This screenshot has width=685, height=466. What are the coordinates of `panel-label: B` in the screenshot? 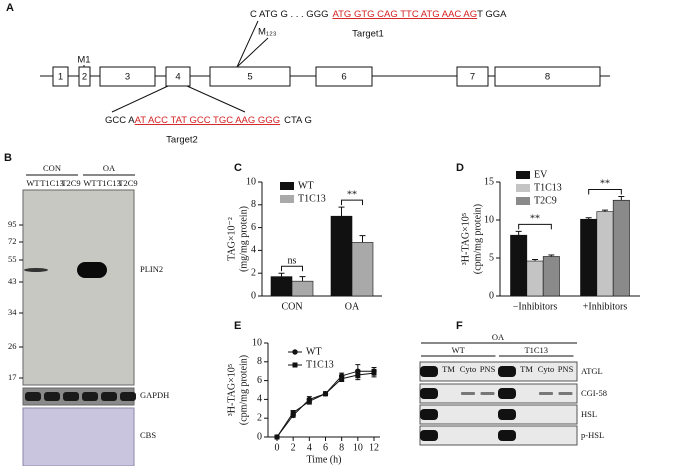 It's located at (8, 158).